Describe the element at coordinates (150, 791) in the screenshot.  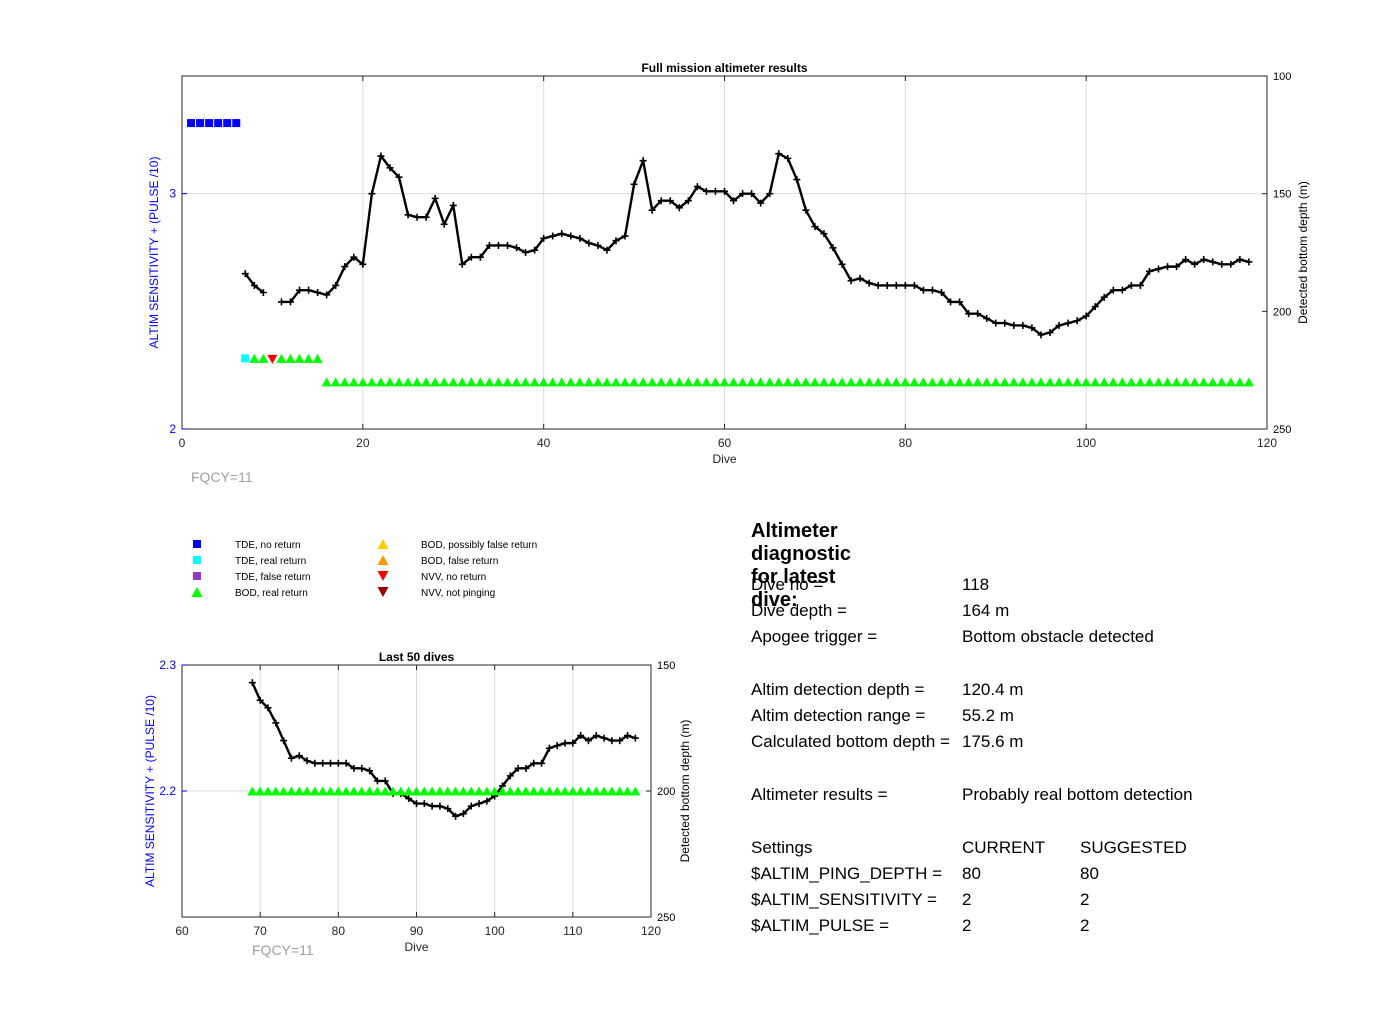
I see `y-left-axis-label: ALTIM SENSITIVITY + (PULSE /10)` at that location.